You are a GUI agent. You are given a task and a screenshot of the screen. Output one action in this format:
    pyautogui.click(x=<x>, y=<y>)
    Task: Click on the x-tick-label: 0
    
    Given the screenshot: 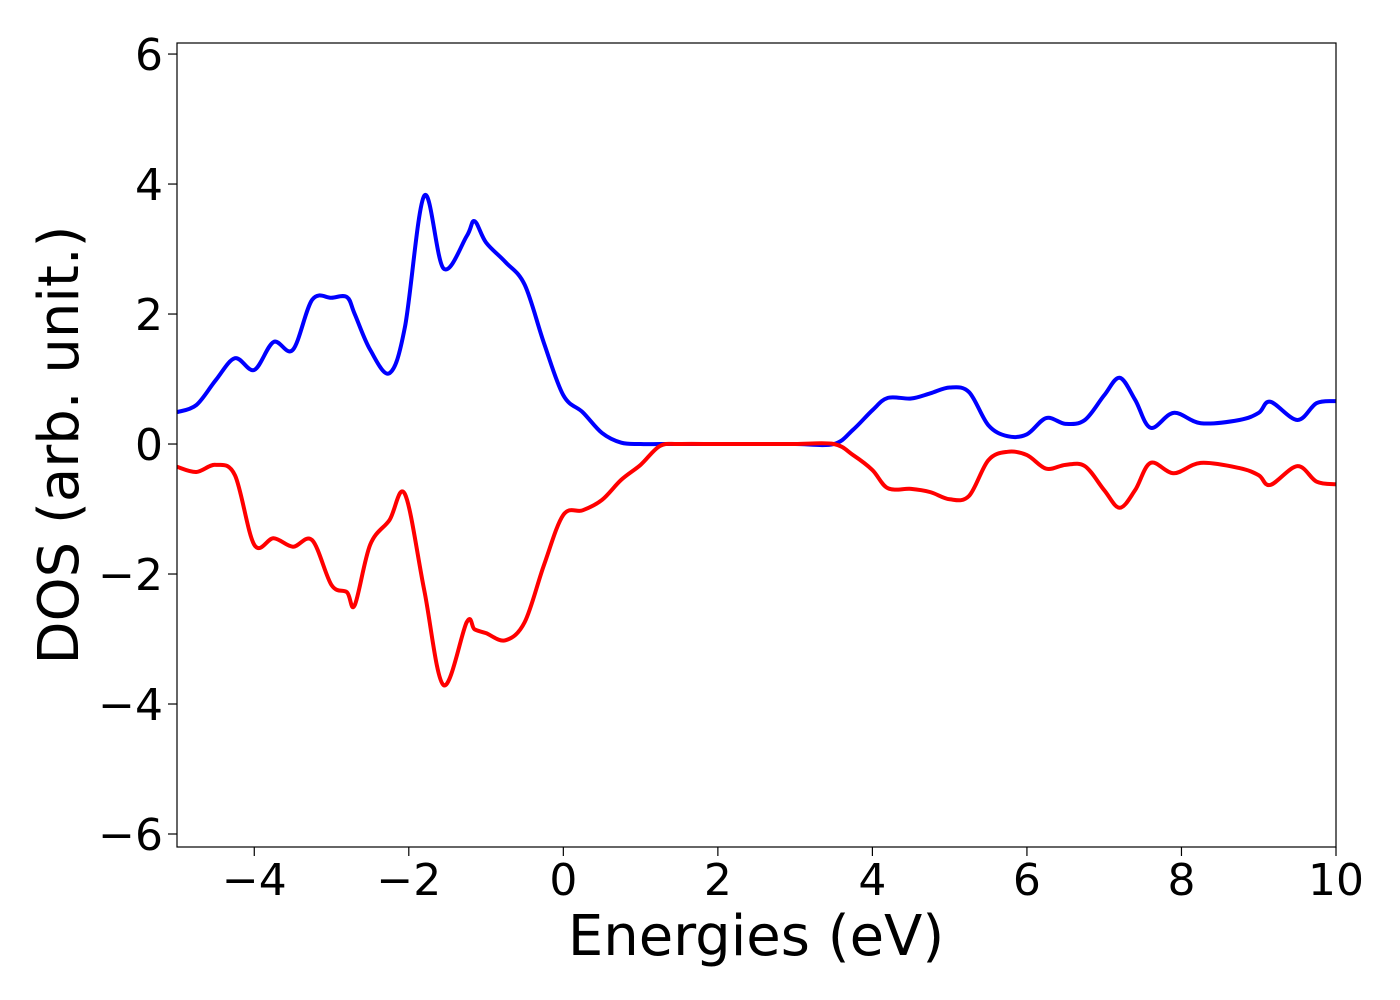 What is the action you would take?
    pyautogui.click(x=563, y=880)
    